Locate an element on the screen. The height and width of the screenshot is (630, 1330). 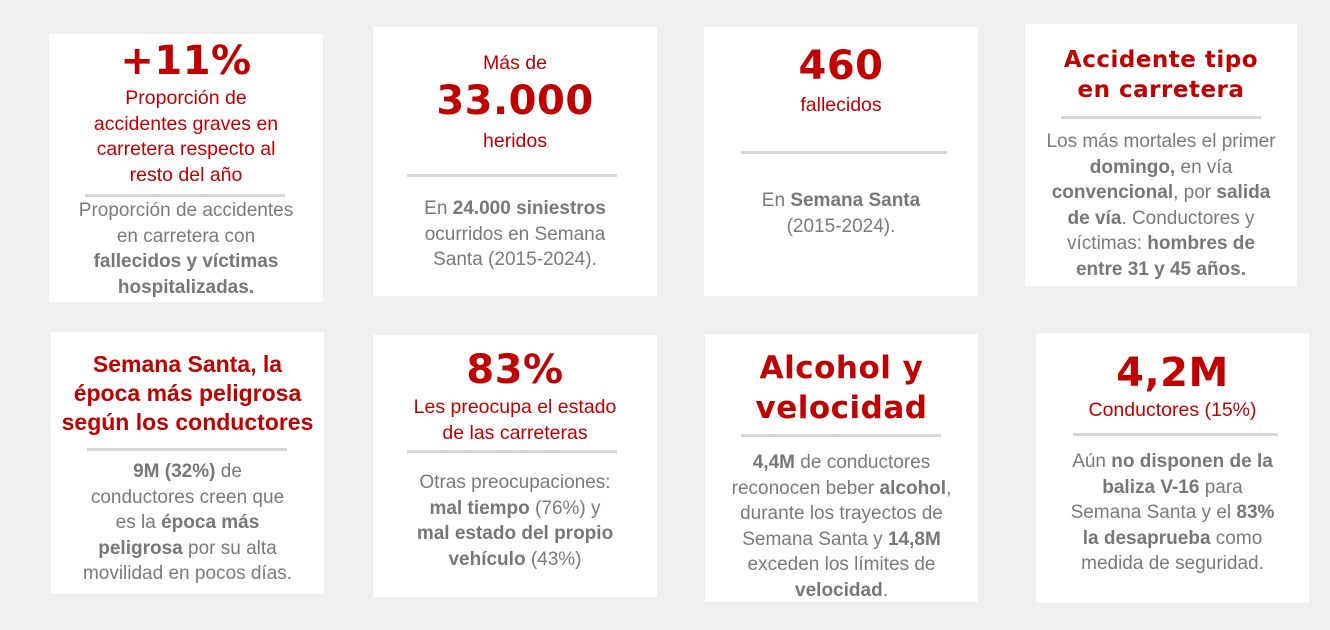
stat-value: 460 is located at coordinates (841, 66).